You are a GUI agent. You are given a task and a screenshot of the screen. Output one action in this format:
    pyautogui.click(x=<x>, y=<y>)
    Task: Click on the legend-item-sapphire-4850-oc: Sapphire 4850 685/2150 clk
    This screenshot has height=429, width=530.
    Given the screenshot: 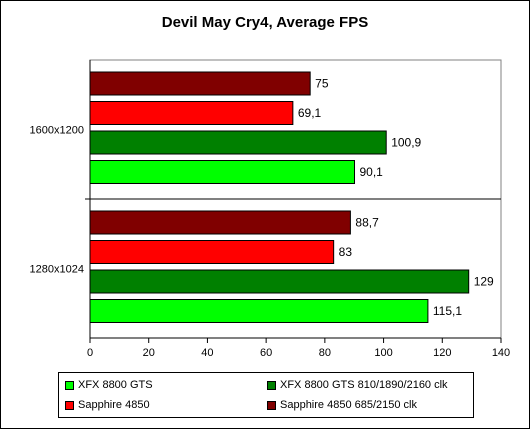 What is the action you would take?
    pyautogui.click(x=342, y=405)
    